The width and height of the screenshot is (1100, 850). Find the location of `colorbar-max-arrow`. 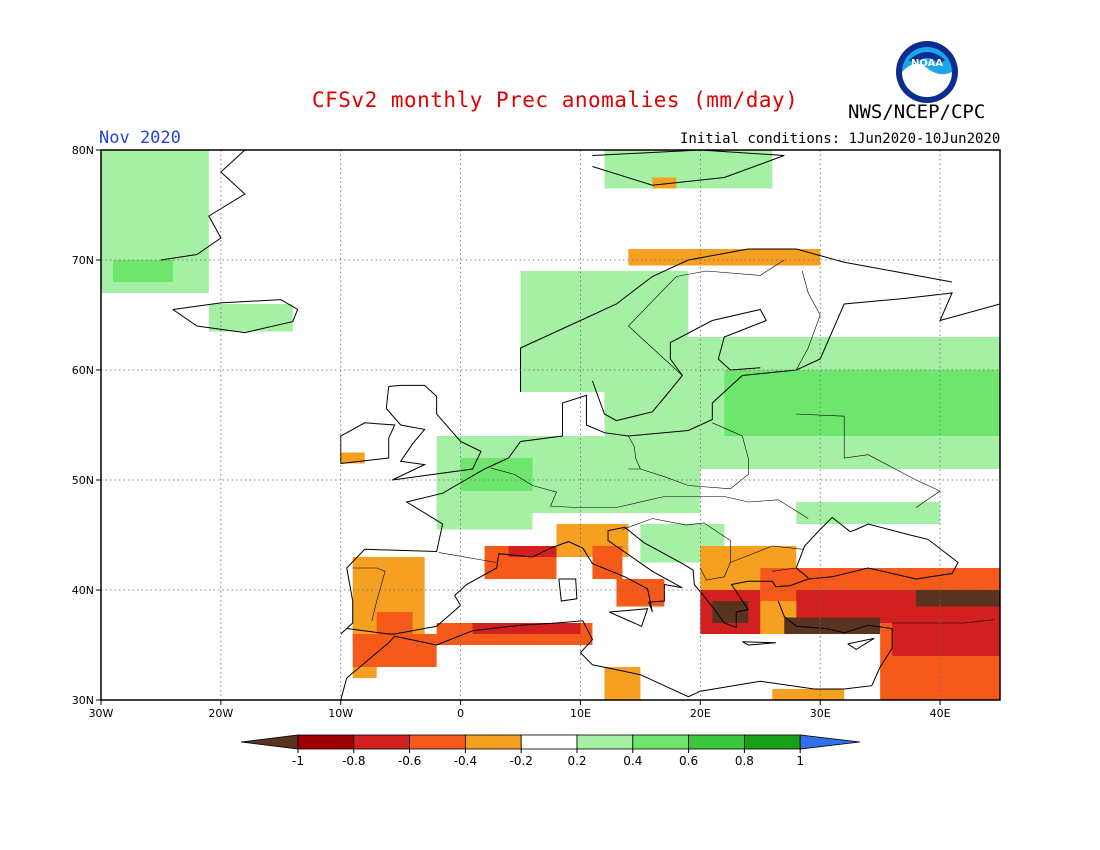

colorbar-max-arrow is located at coordinates (830, 742).